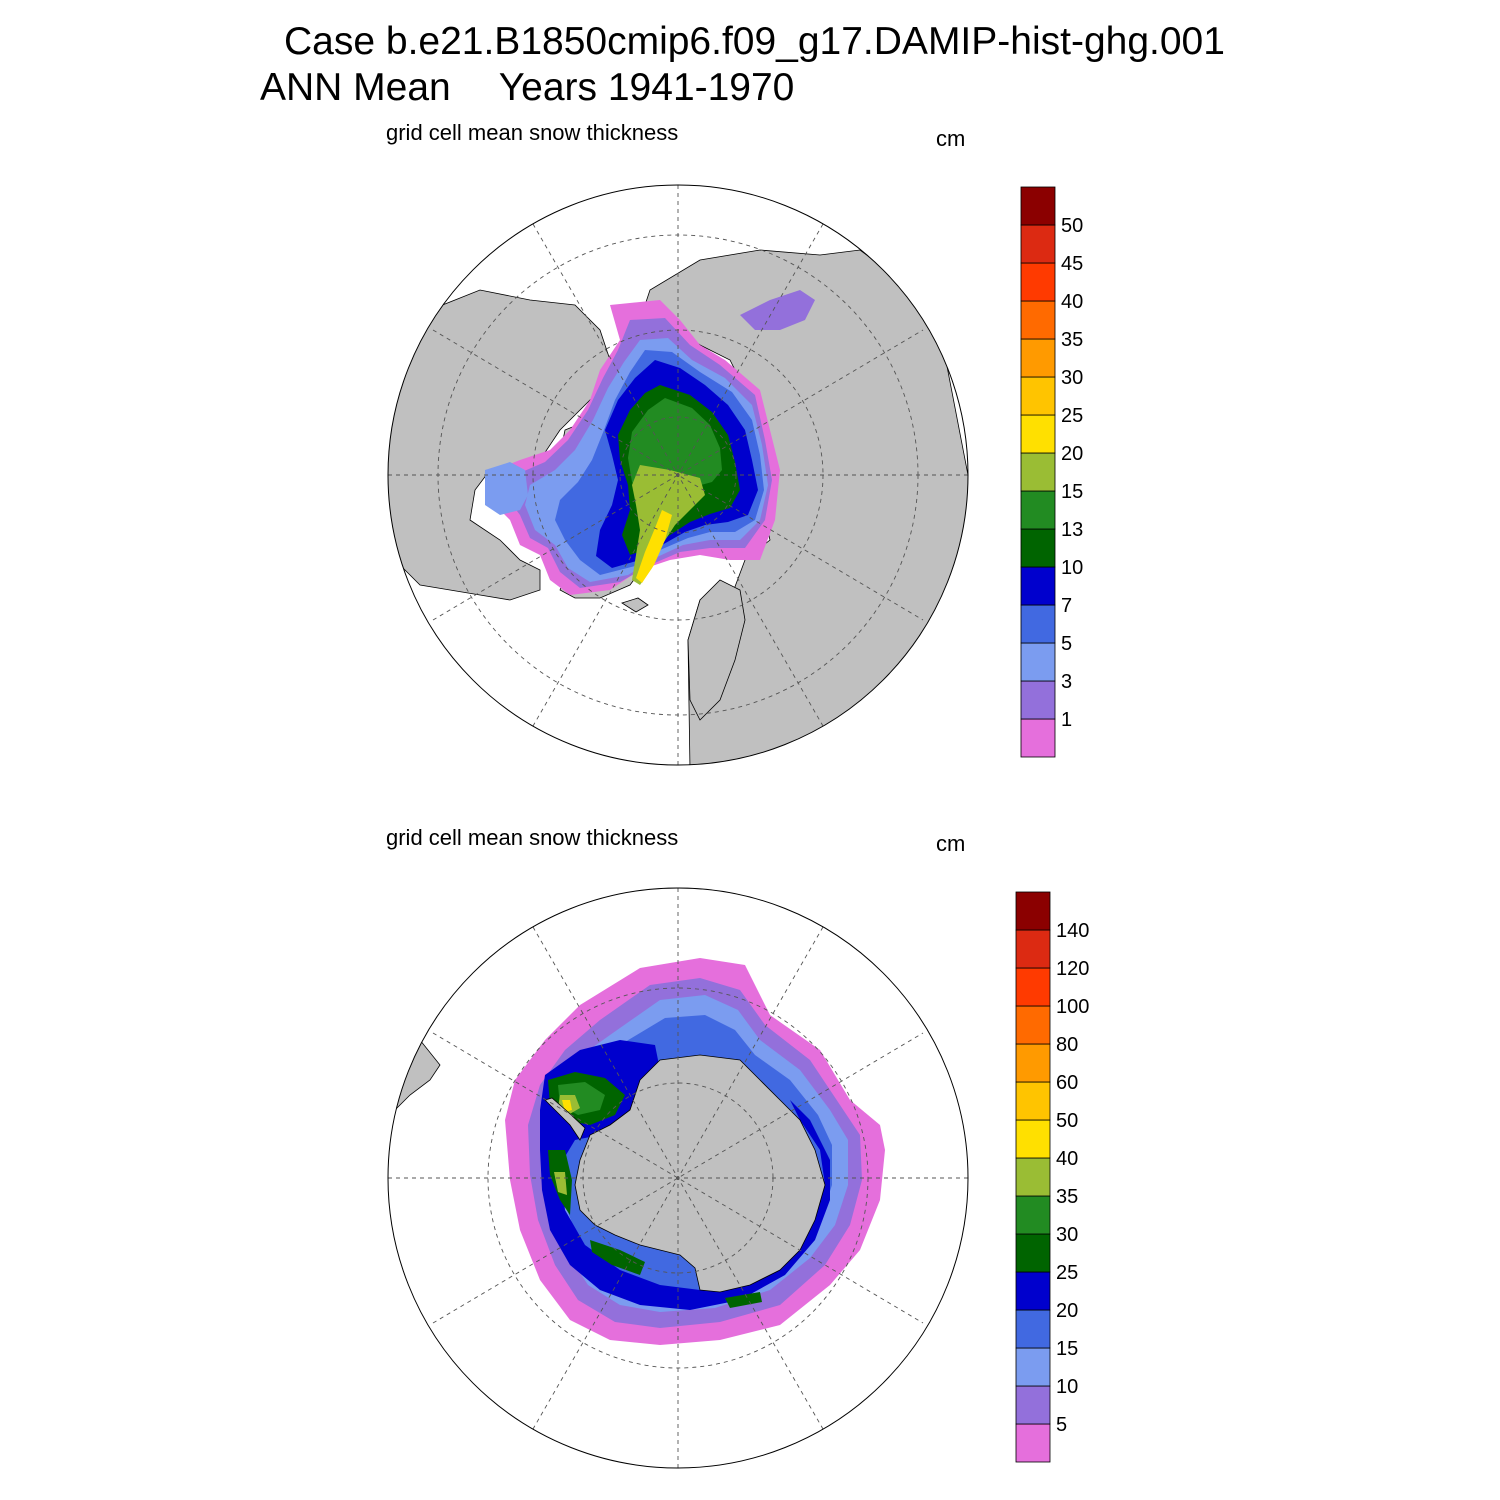 The image size is (1500, 1500). I want to click on north-colorbar-tick-label: 1, so click(1066, 720).